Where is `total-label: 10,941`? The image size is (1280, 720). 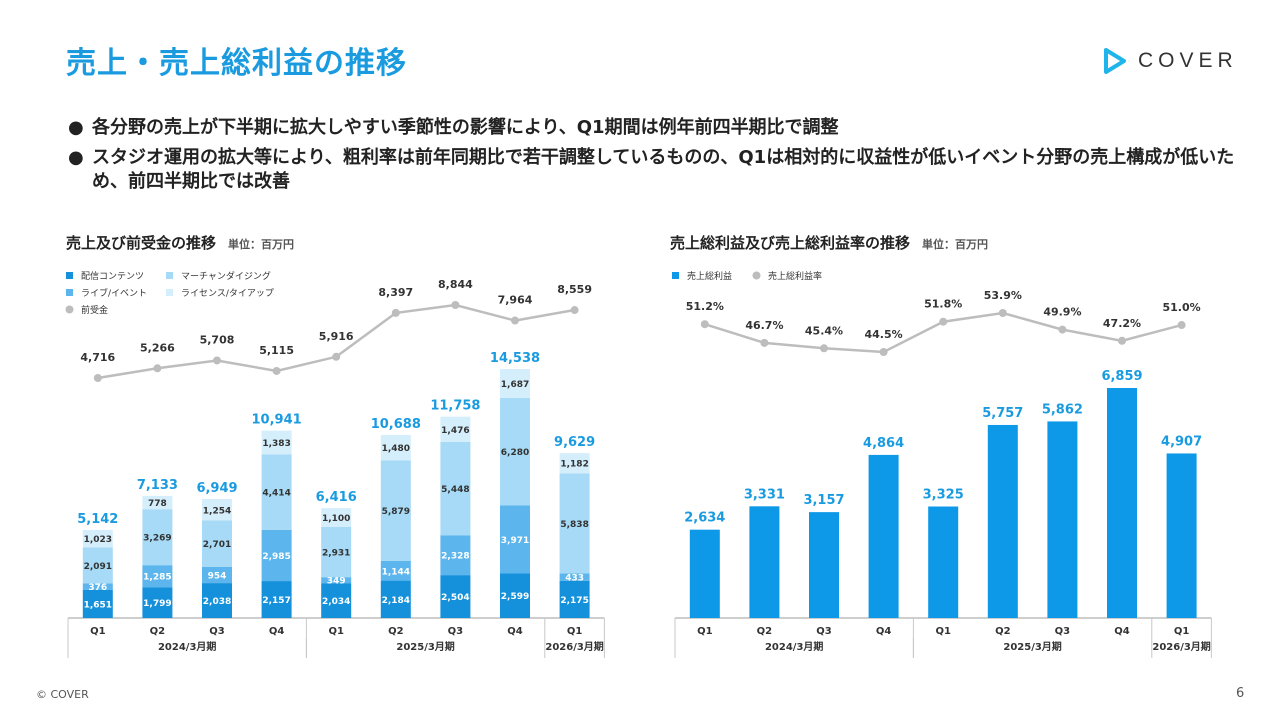 total-label: 10,941 is located at coordinates (277, 420).